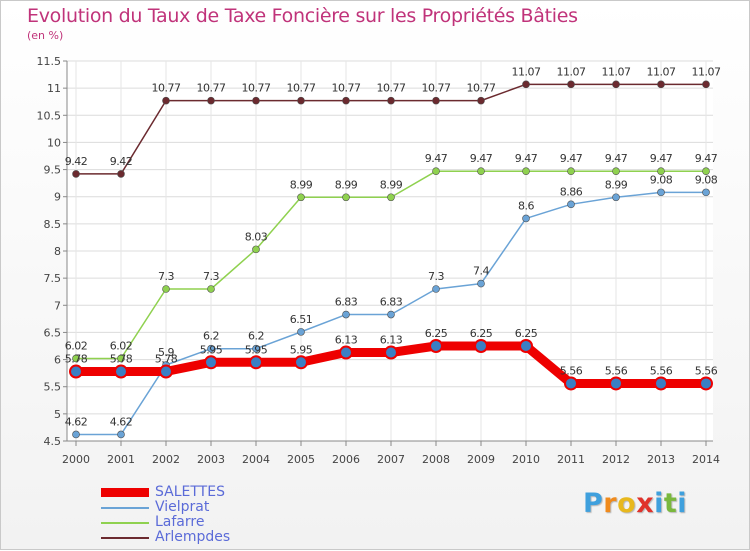  Describe the element at coordinates (53, 441) in the screenshot. I see `y-tick-label: 4.5` at that location.